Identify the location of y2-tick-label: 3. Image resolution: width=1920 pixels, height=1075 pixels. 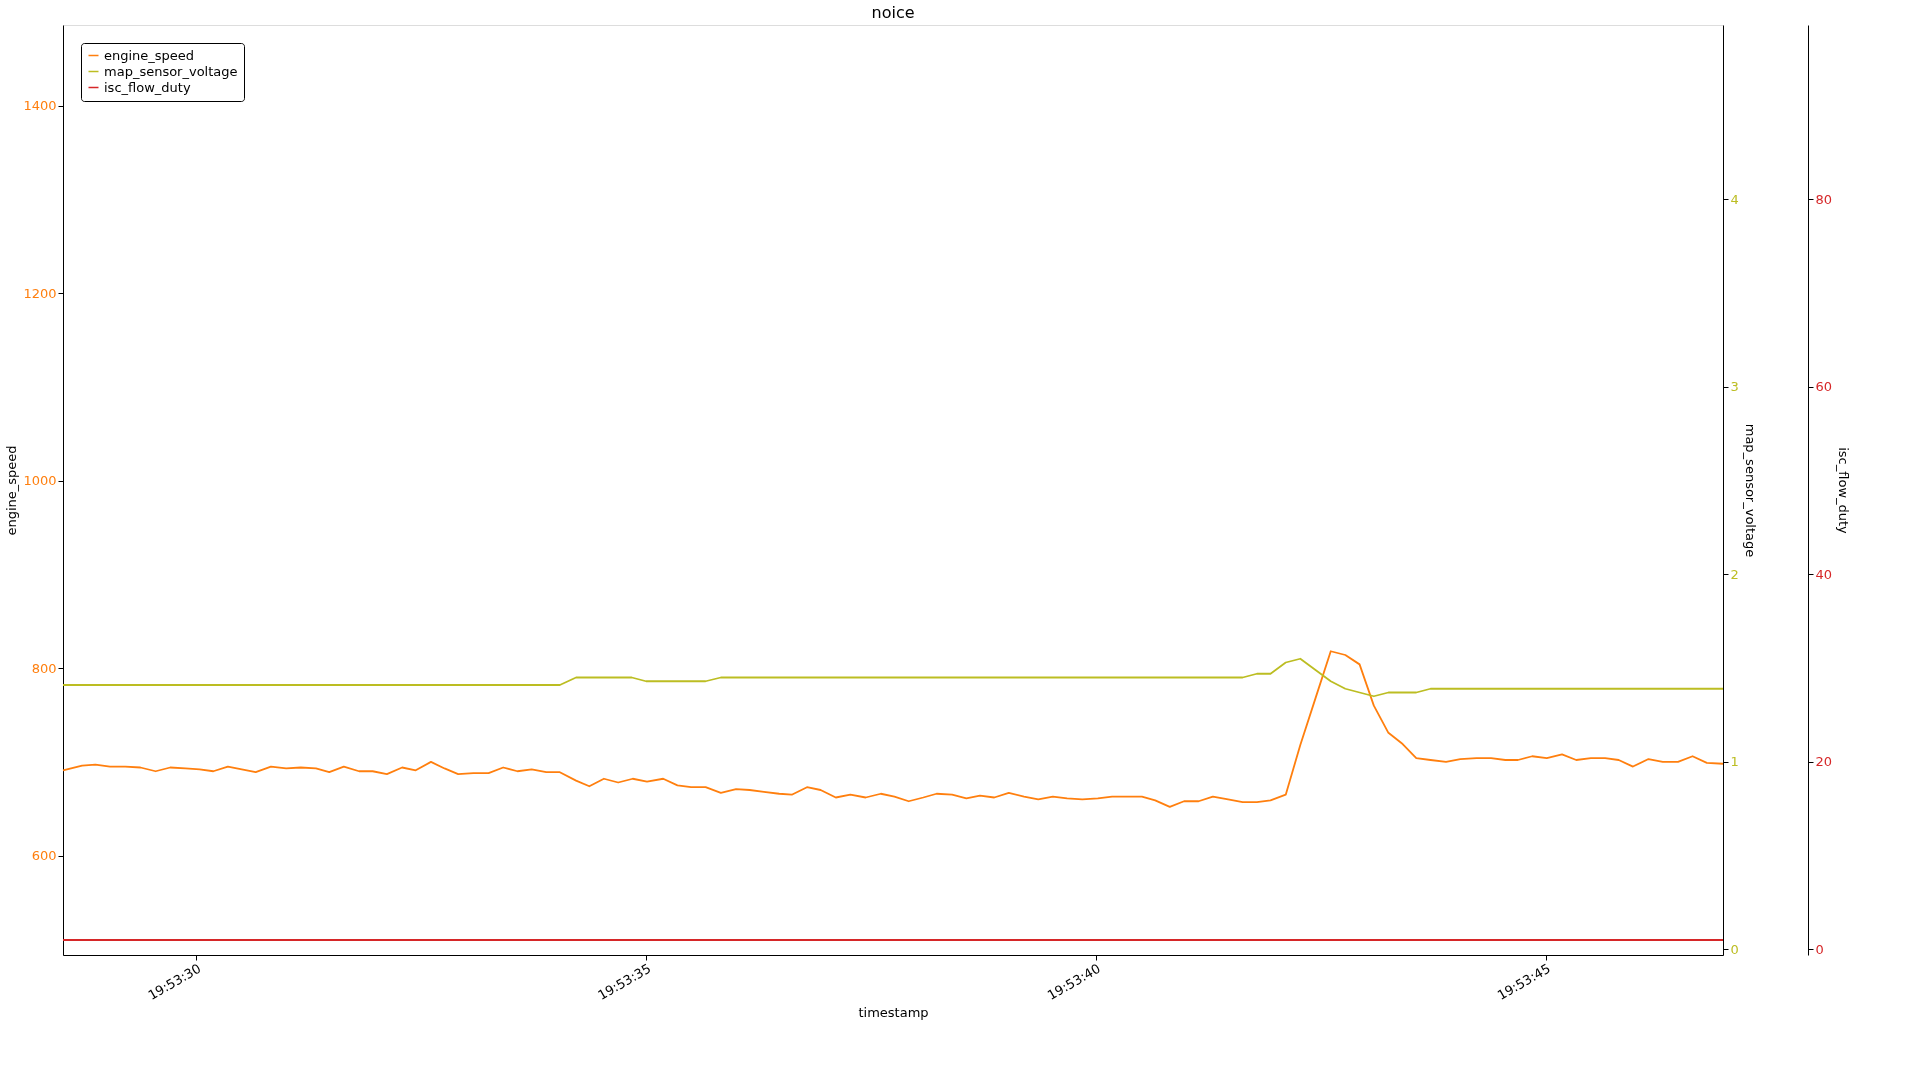
(1734, 387).